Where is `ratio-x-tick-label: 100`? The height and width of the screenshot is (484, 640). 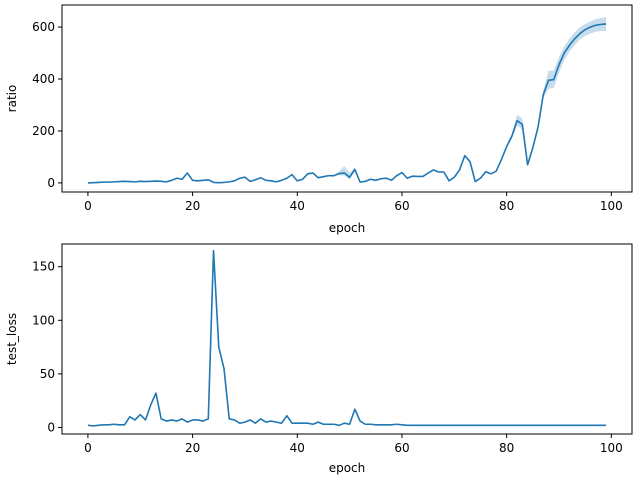 ratio-x-tick-label: 100 is located at coordinates (611, 206).